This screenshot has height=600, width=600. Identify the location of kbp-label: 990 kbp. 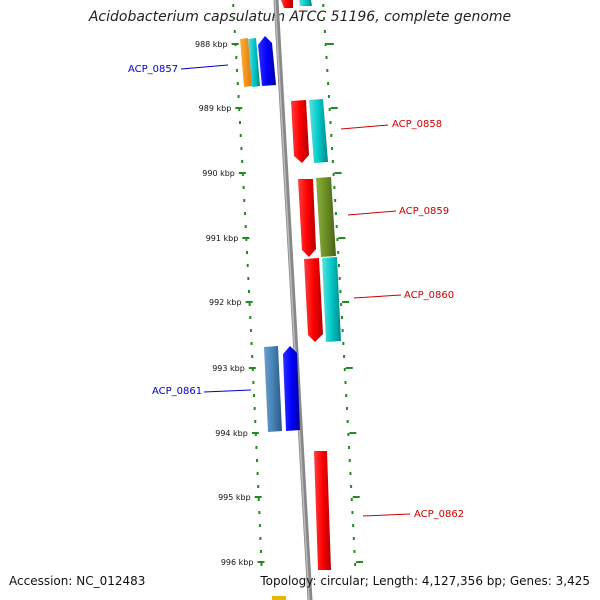
(218, 173).